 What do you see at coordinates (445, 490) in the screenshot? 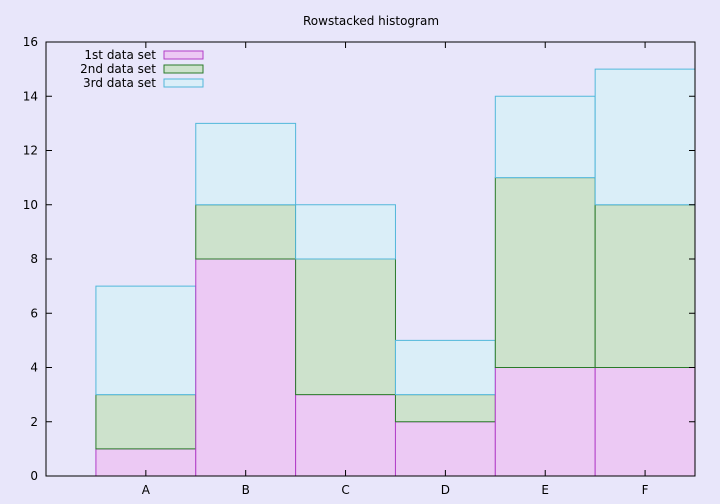
I see `x-tick-label: D` at bounding box center [445, 490].